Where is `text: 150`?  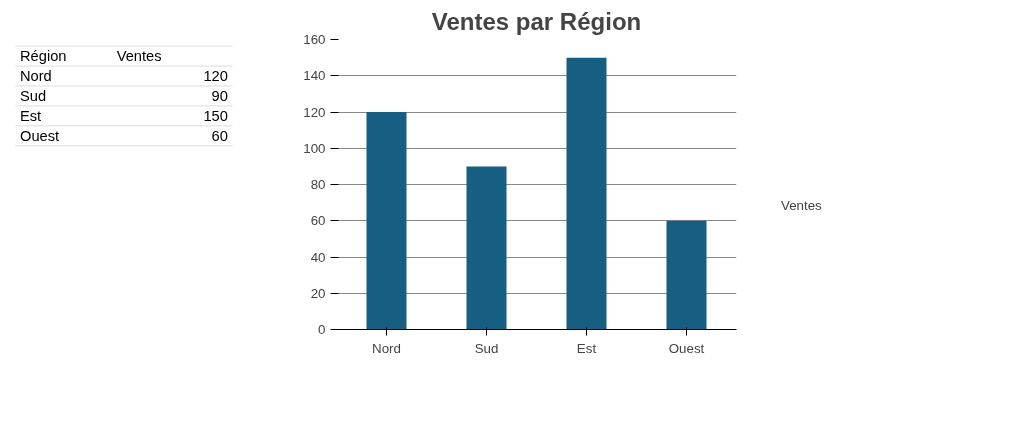
text: 150 is located at coordinates (215, 115).